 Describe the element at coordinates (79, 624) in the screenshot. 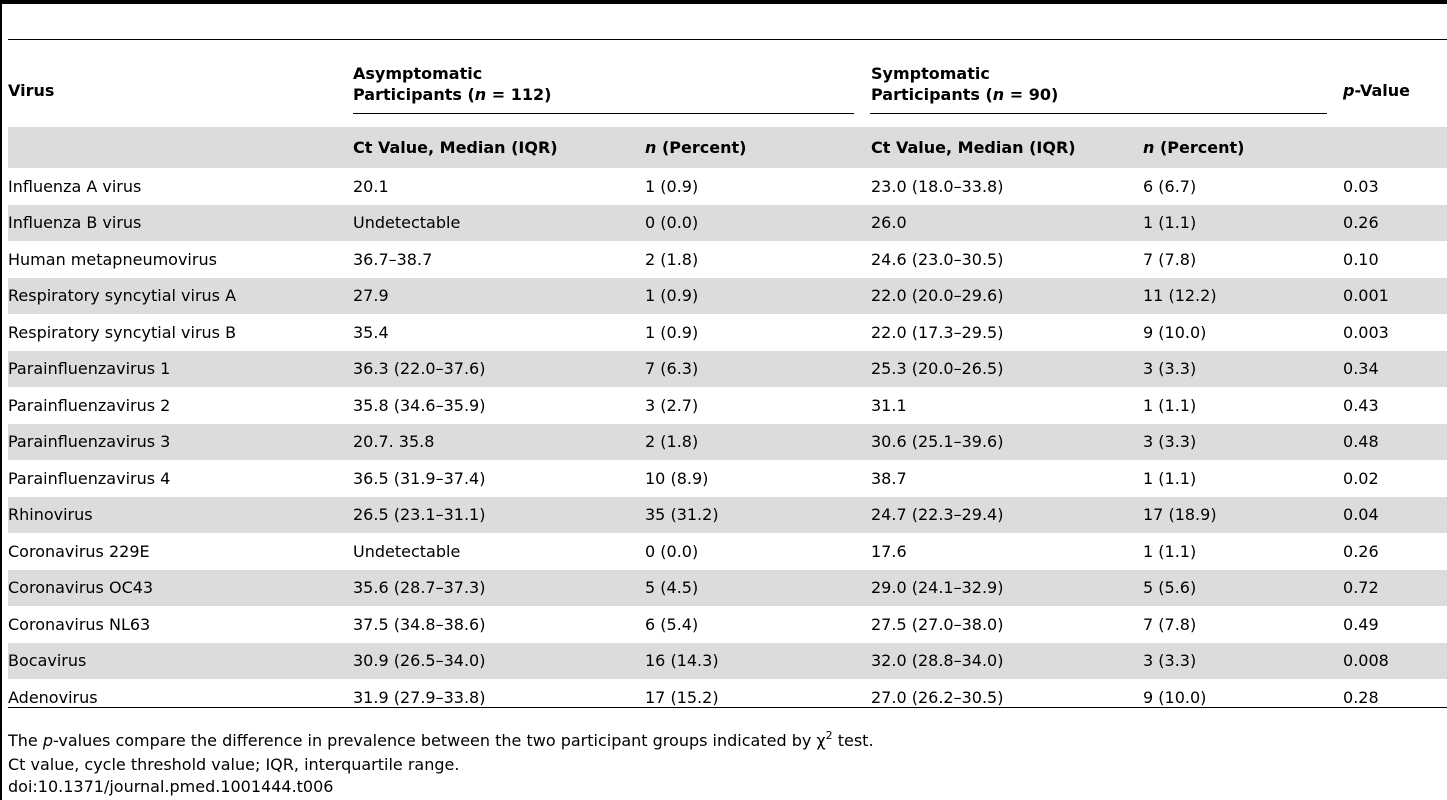

I see `cell-virus: Coronavirus NL63` at that location.